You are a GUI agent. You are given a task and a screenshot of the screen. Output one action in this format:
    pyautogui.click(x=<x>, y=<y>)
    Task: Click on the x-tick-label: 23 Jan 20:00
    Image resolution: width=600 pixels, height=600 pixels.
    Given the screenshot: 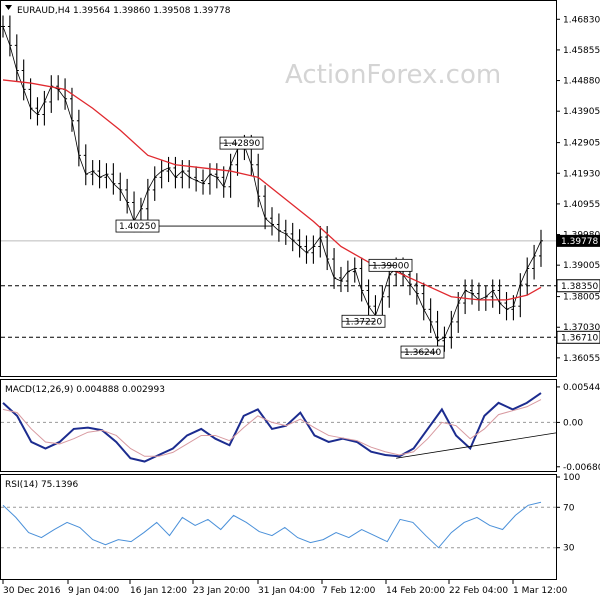 What is the action you would take?
    pyautogui.click(x=221, y=591)
    